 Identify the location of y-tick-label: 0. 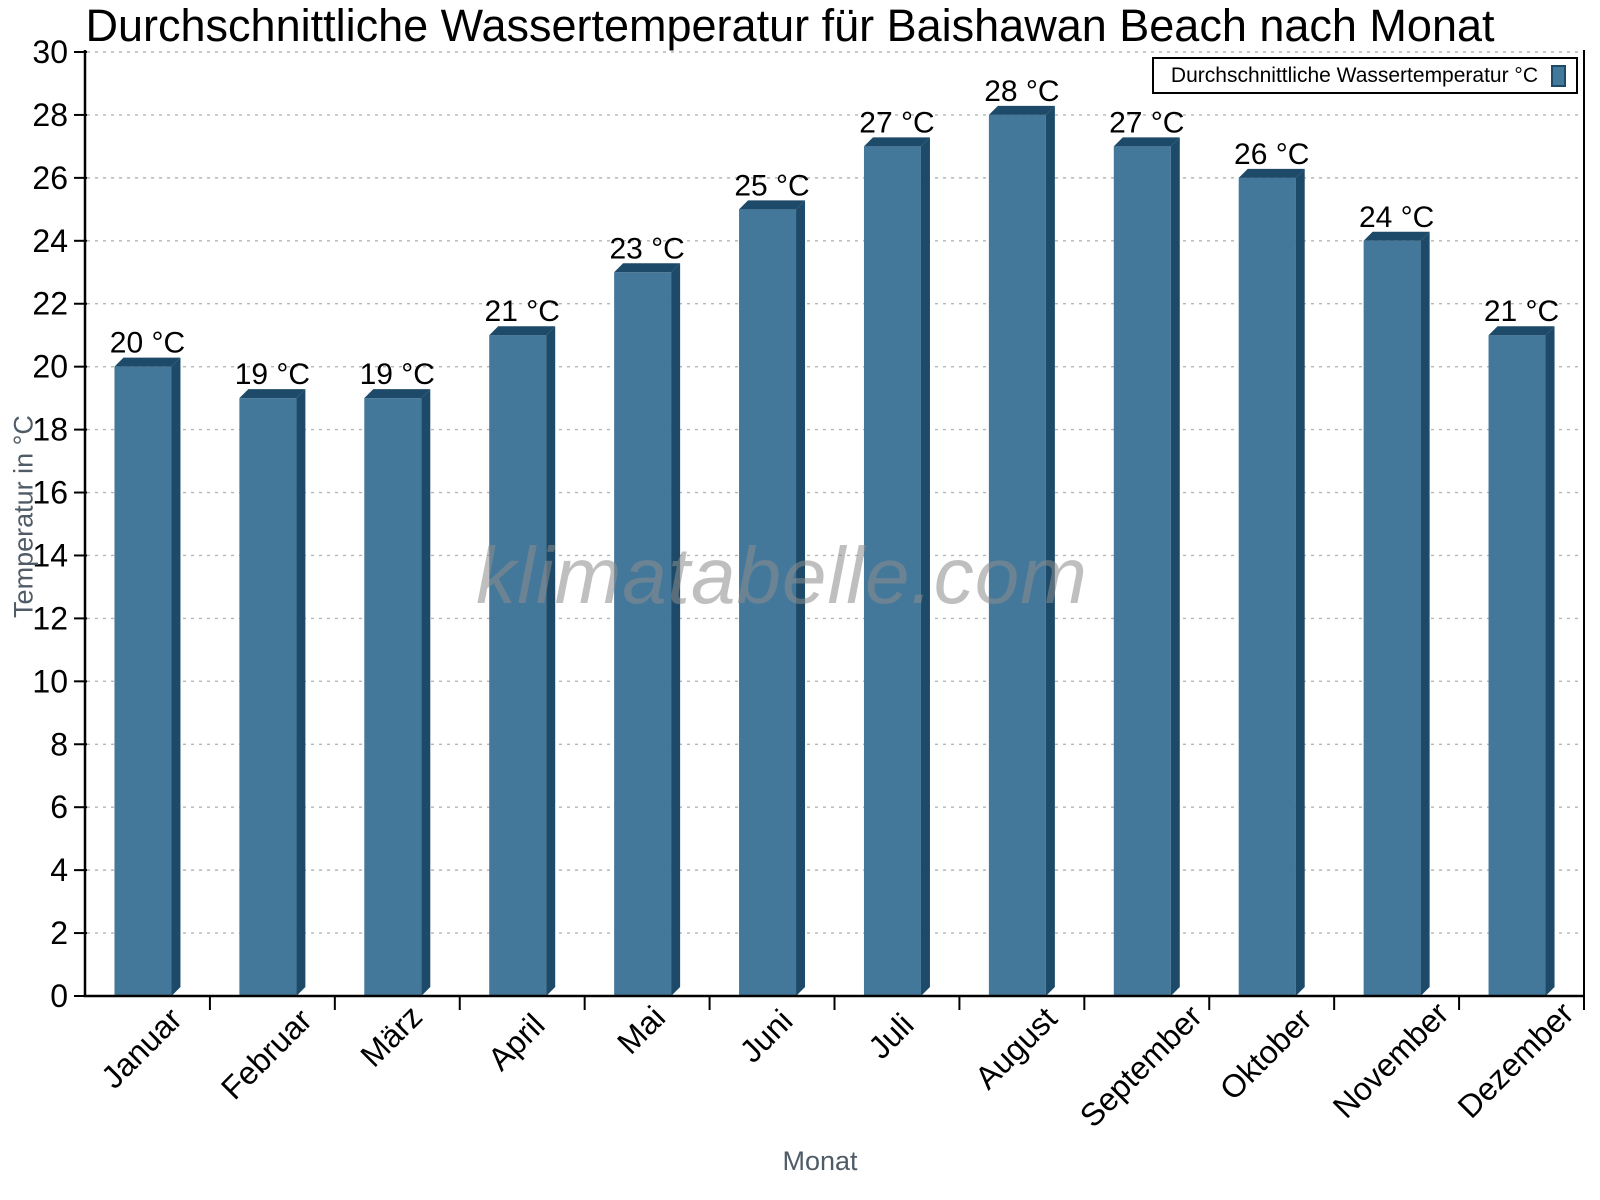
(59, 996).